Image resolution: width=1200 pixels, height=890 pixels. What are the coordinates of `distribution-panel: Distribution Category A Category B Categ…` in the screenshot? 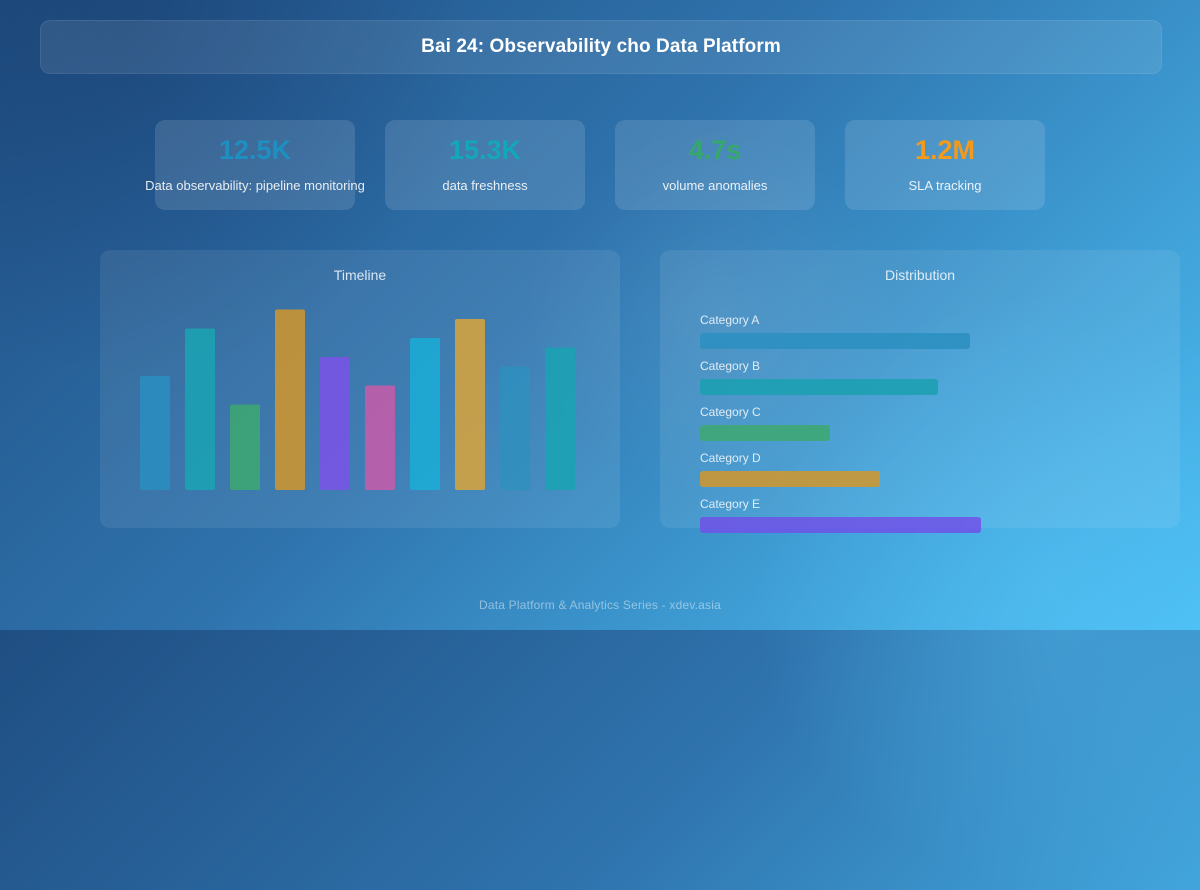 It's located at (920, 391).